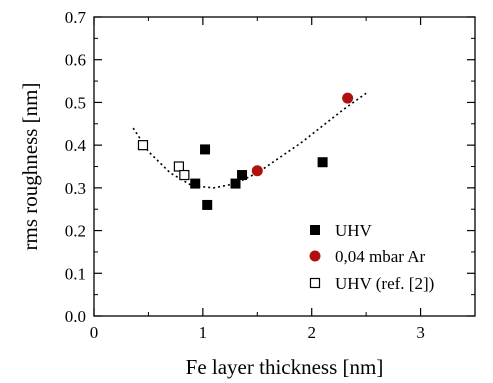  What do you see at coordinates (75, 316) in the screenshot?
I see `y-tick-label: 0.0` at bounding box center [75, 316].